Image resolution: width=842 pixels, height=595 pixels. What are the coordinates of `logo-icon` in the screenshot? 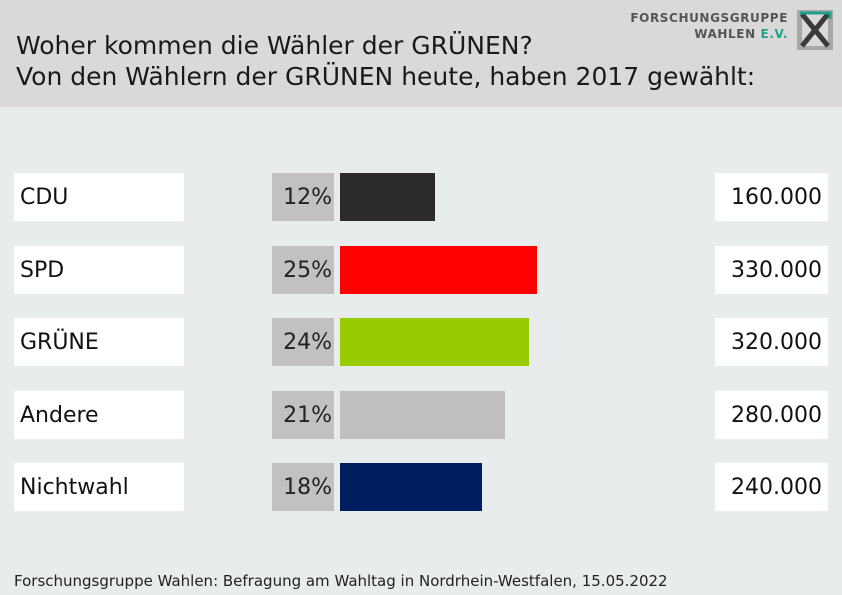 It's located at (815, 30).